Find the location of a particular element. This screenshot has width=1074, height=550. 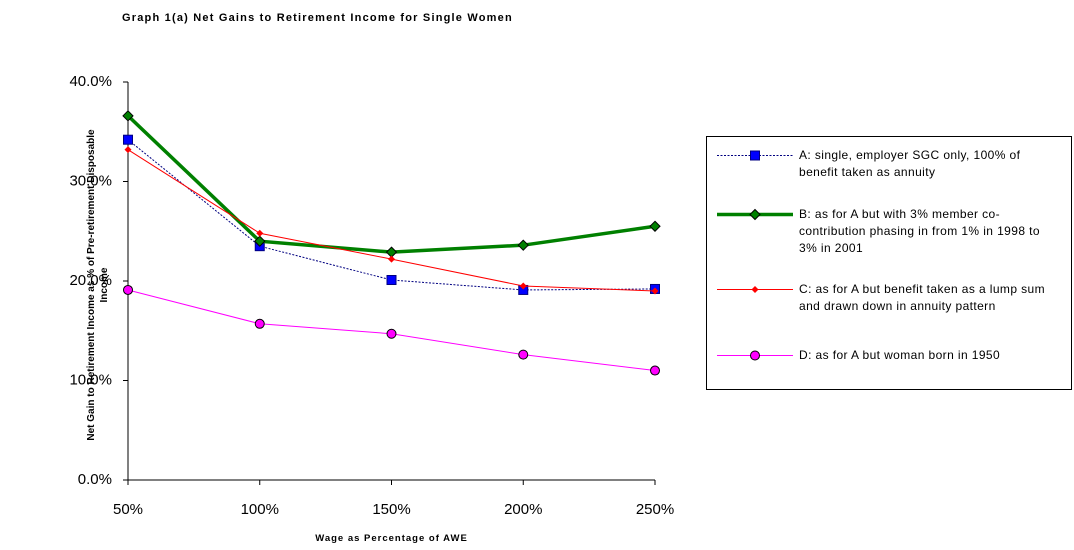

legend-label: D: as for A but woman born in 1950 is located at coordinates (900, 355).